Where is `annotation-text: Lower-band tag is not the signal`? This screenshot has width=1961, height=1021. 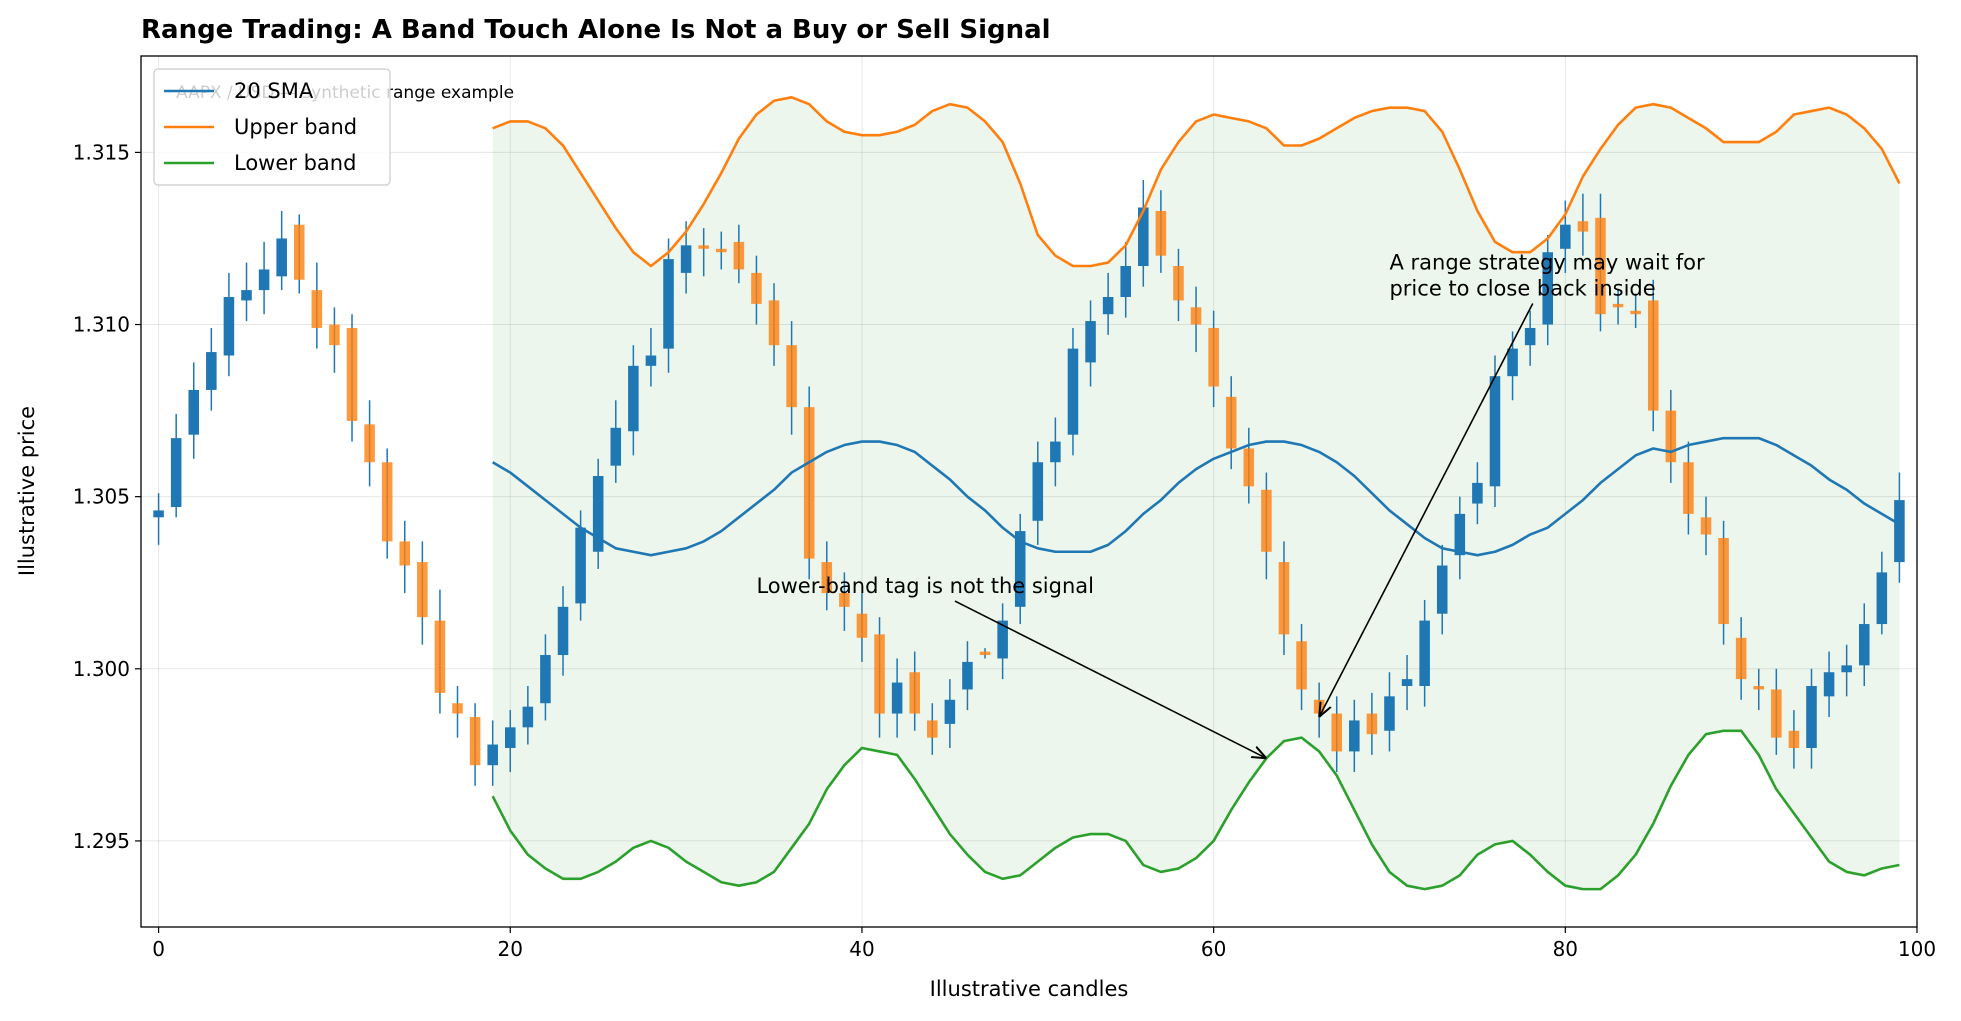
annotation-text: Lower-band tag is not the signal is located at coordinates (925, 586).